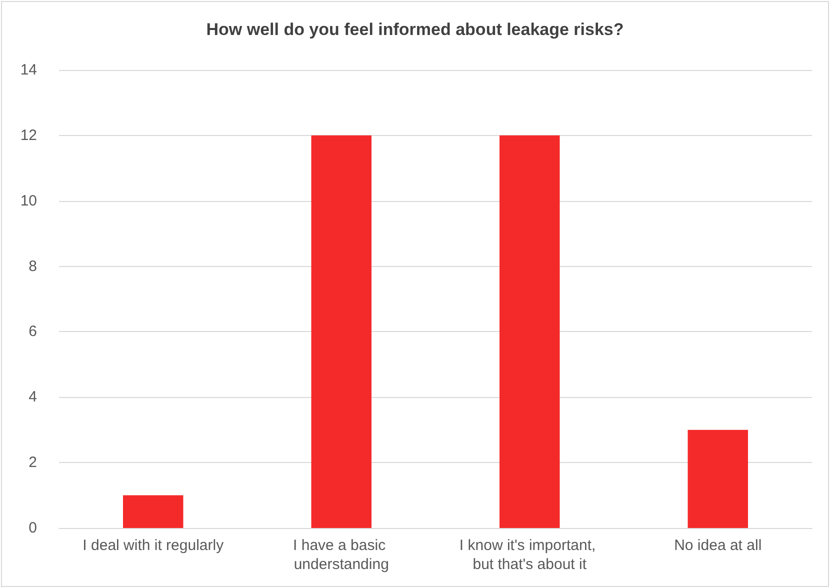 This screenshot has width=830, height=588. Describe the element at coordinates (28, 201) in the screenshot. I see `y-tick-label: 10` at that location.